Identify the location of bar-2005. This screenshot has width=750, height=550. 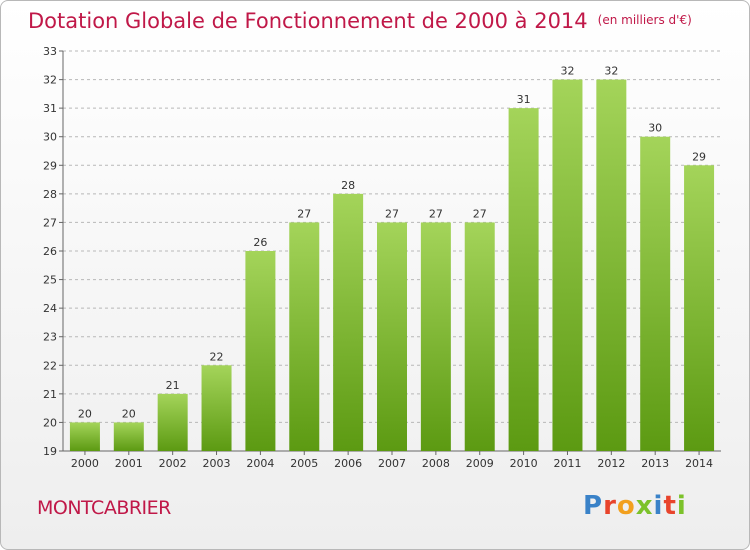
(304, 336).